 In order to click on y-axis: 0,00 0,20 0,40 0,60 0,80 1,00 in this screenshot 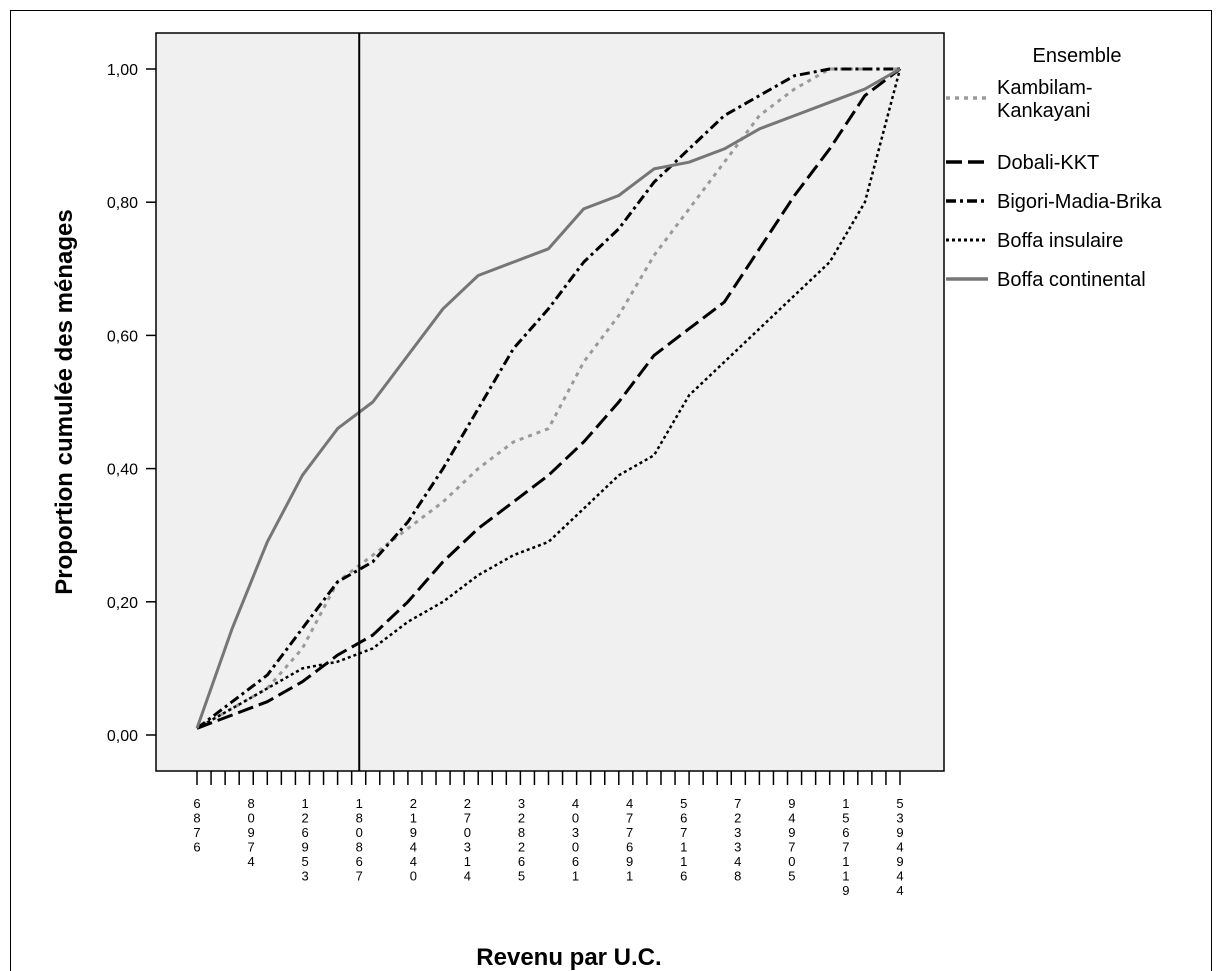, I will do `click(131, 403)`.